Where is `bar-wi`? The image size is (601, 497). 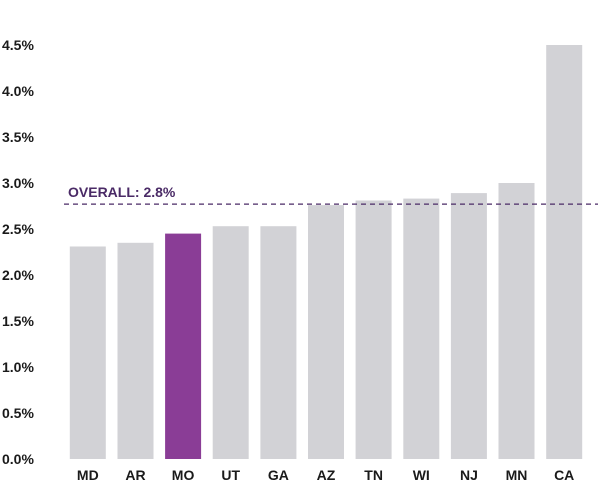 bar-wi is located at coordinates (421, 328).